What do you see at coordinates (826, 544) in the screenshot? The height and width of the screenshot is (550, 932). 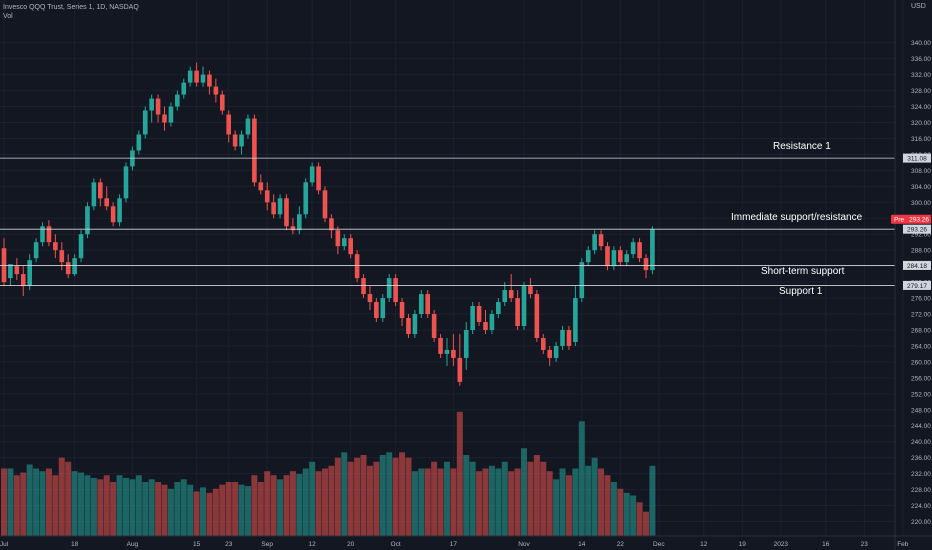 I see `time-tick-label: 16` at bounding box center [826, 544].